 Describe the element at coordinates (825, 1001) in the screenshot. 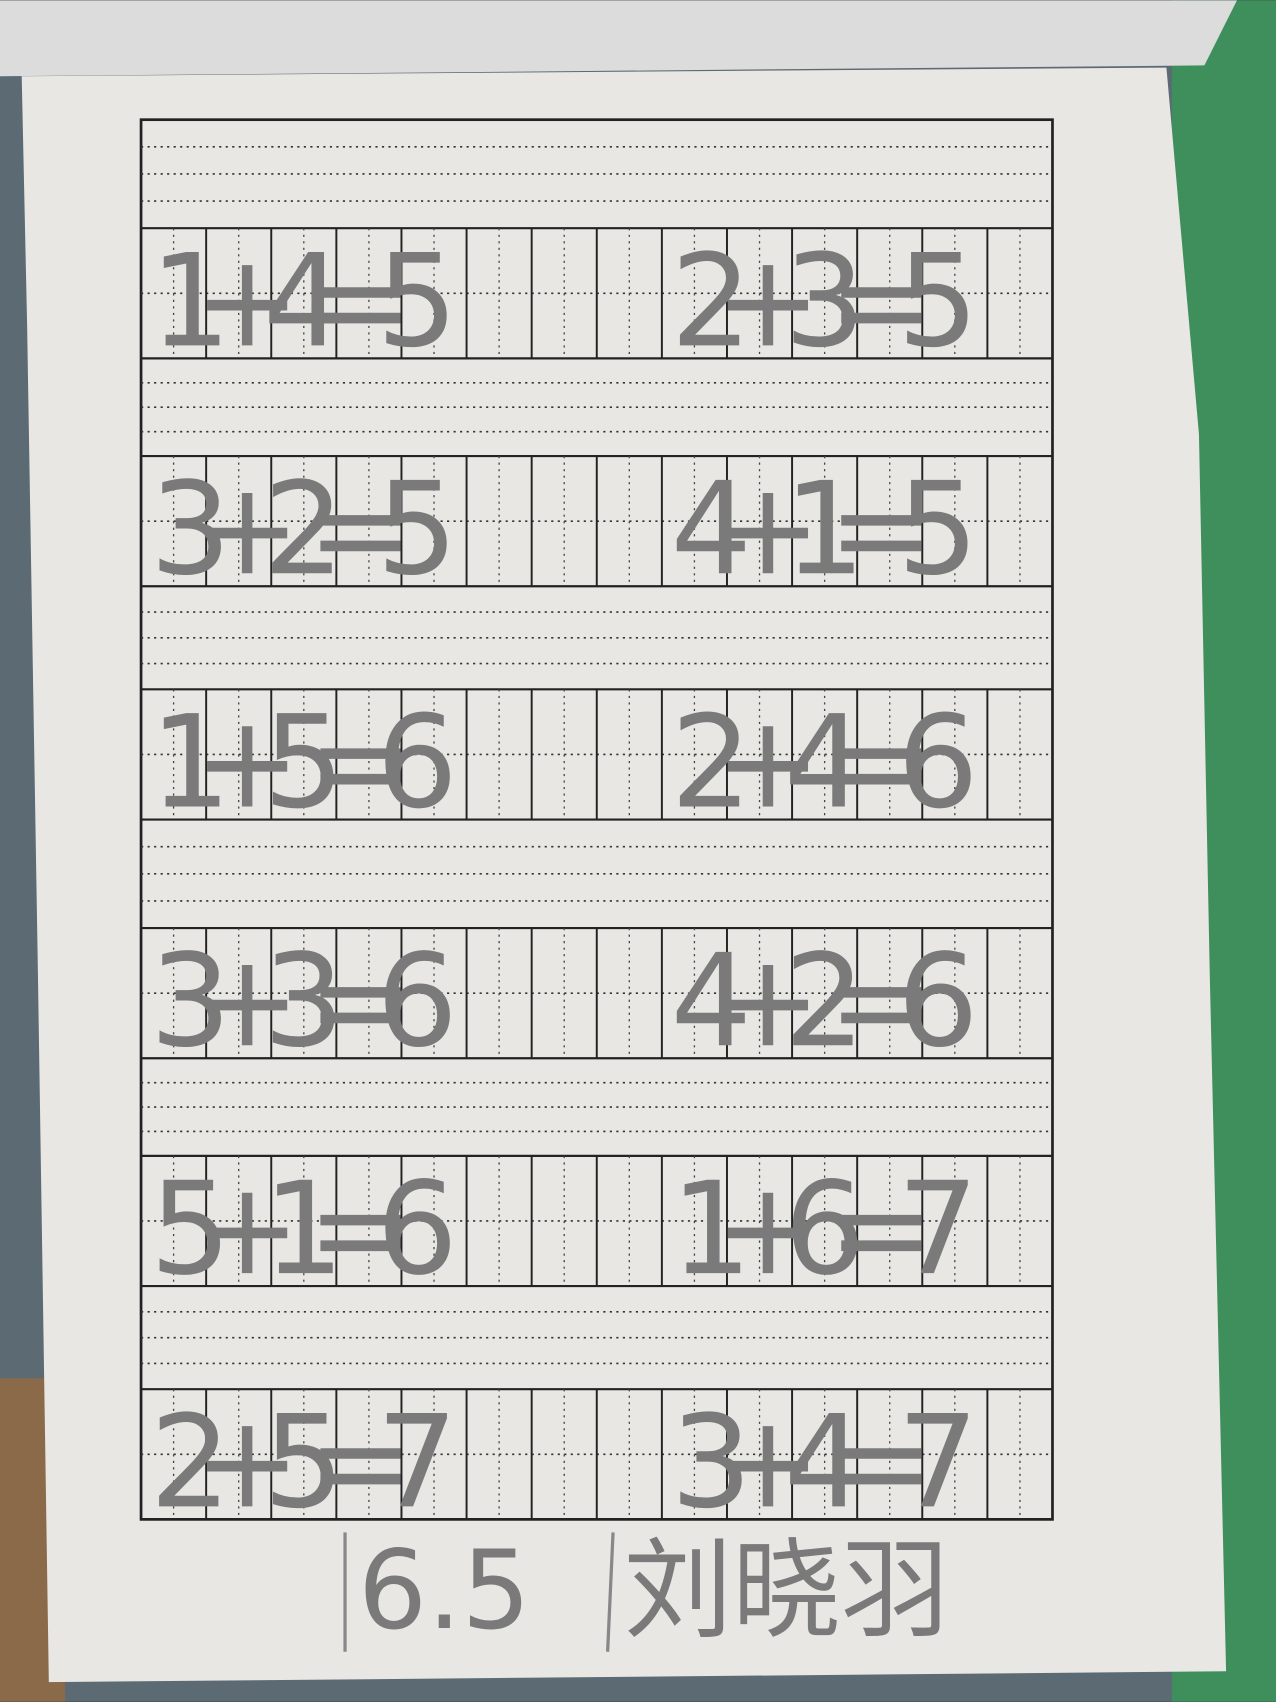

I see `equation: 4+2=6` at that location.